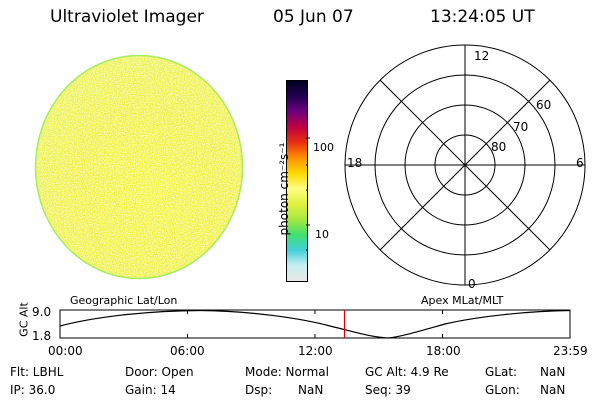 Image resolution: width=600 pixels, height=400 pixels. Describe the element at coordinates (308, 181) in the screenshot. I see `colorbar-ticks` at that location.